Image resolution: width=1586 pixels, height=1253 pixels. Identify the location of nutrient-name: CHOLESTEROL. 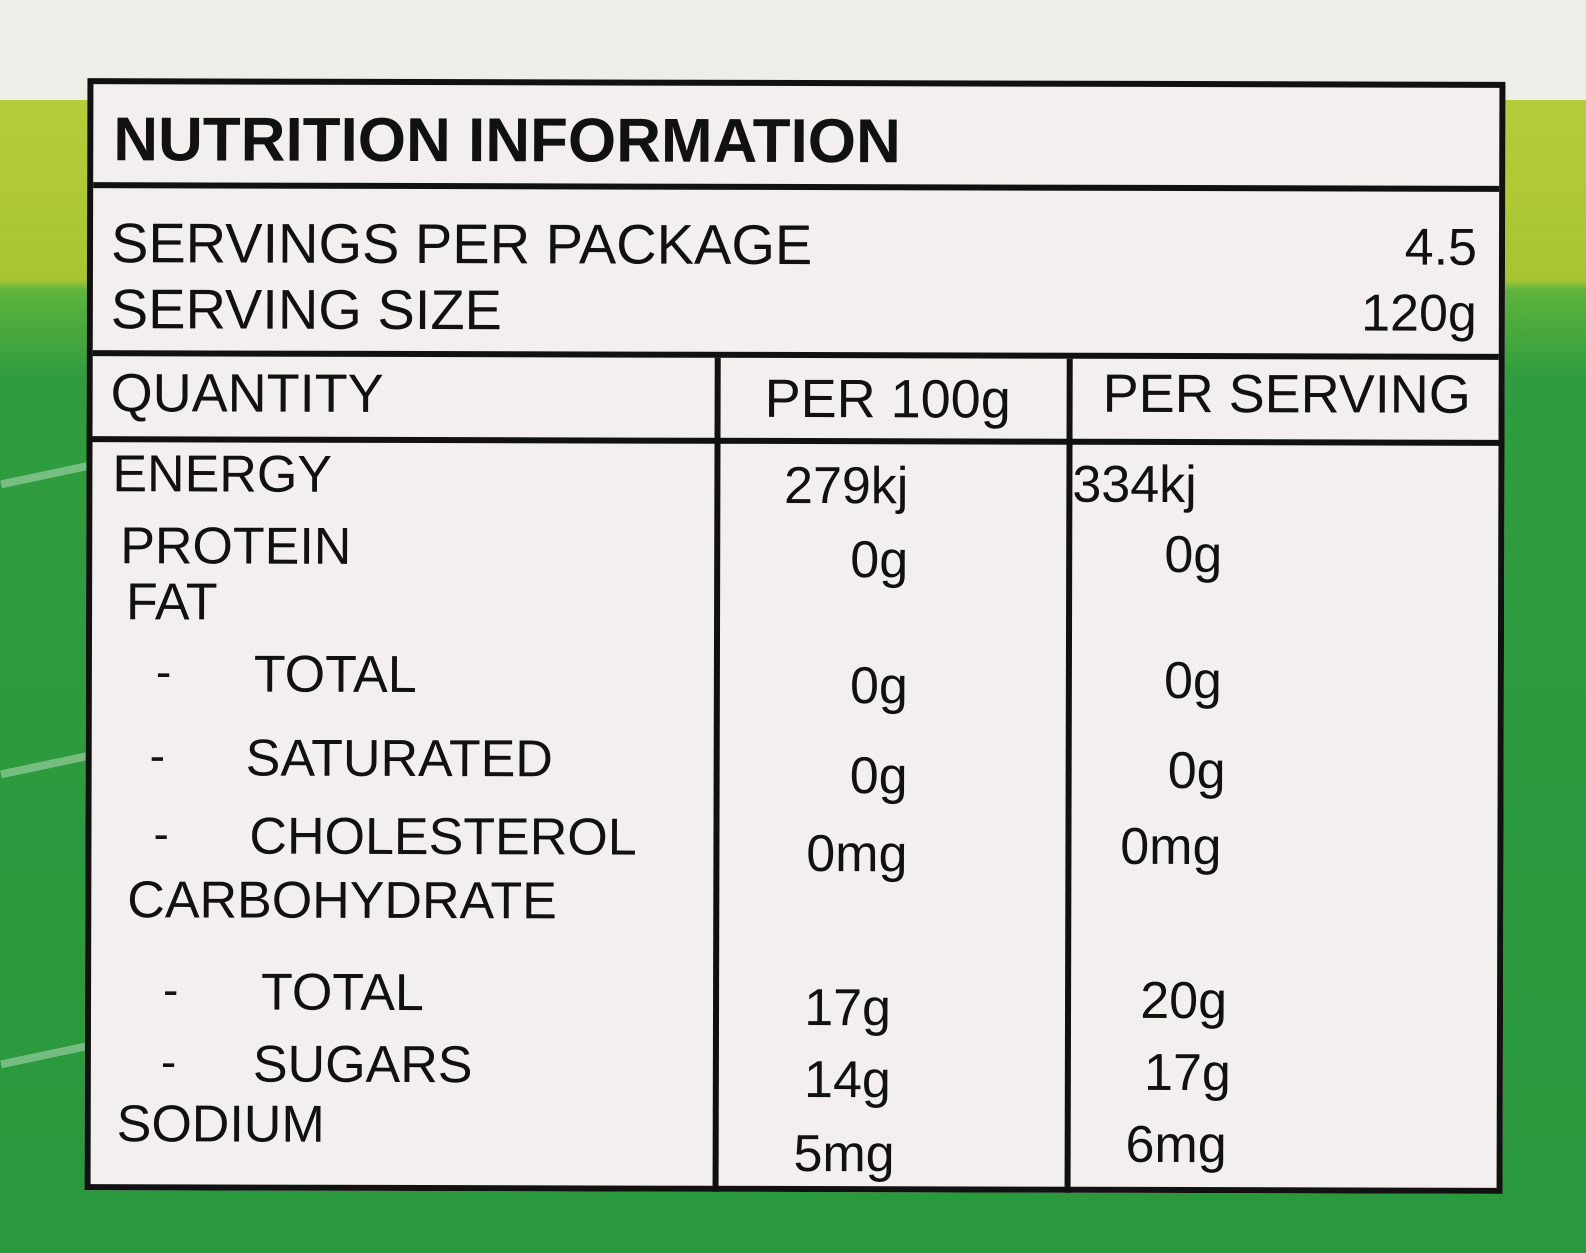
(443, 837).